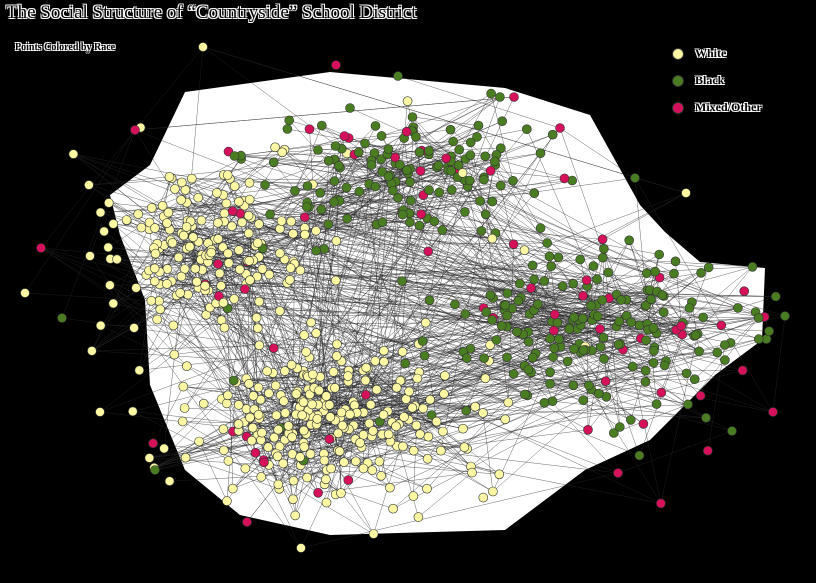  Describe the element at coordinates (717, 107) in the screenshot. I see `legend-item-mixed: Mixed/Other` at that location.